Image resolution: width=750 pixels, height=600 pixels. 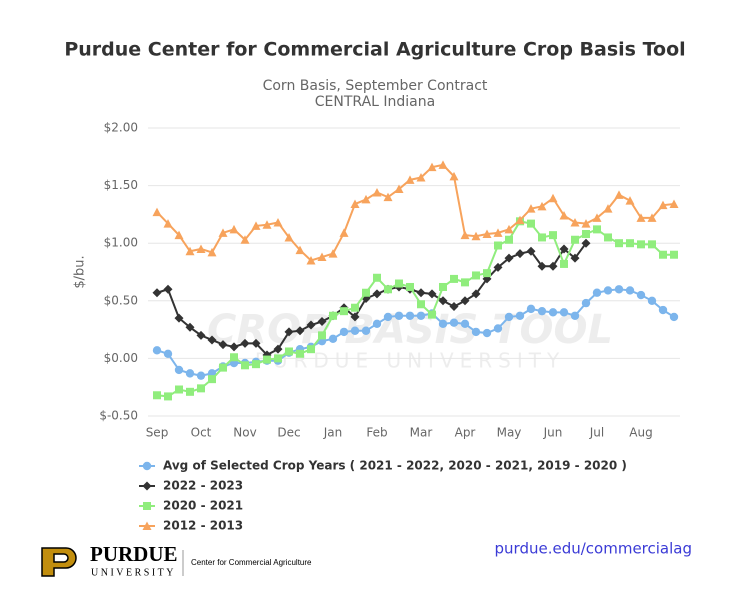 I want to click on x-tick-label: Feb, so click(x=376, y=433).